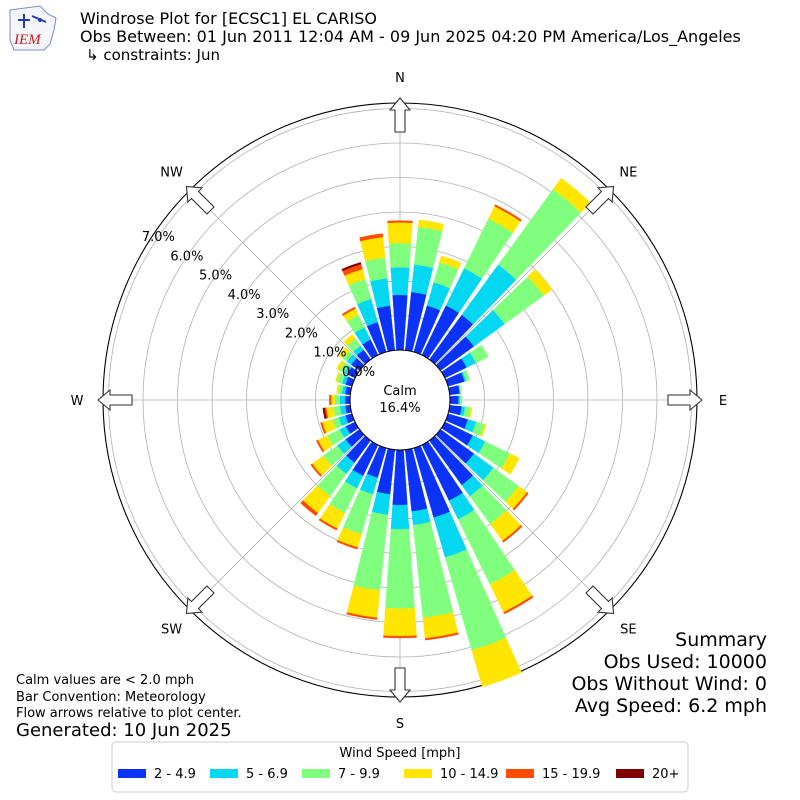  I want to click on radial-tick-label: 7.0%, so click(158, 237).